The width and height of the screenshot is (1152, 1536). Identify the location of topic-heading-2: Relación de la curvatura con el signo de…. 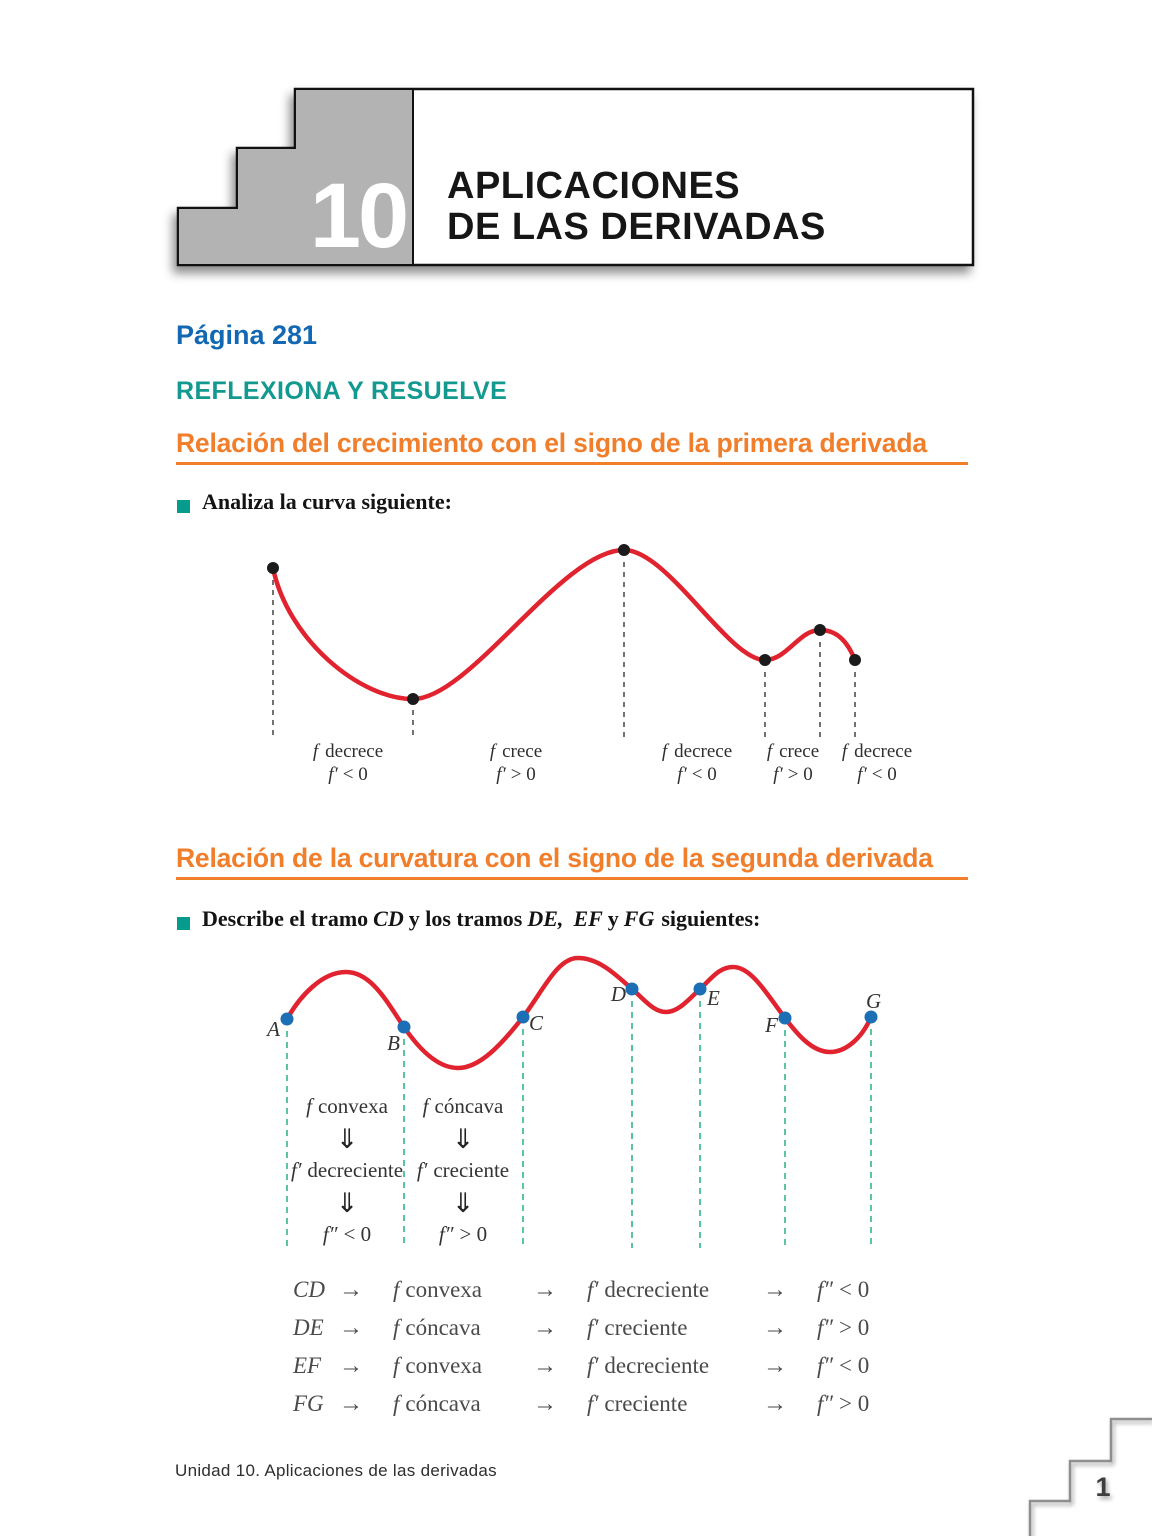
(554, 858).